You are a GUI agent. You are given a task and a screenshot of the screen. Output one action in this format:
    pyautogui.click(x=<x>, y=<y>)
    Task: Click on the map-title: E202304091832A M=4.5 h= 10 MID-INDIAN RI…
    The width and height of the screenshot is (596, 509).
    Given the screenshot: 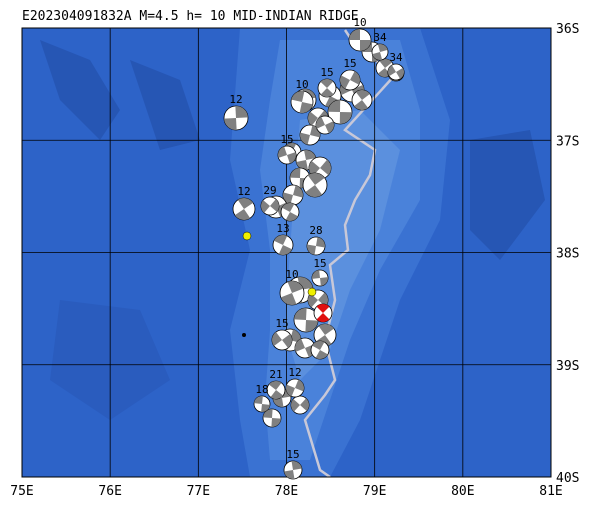 What is the action you would take?
    pyautogui.click(x=190, y=16)
    